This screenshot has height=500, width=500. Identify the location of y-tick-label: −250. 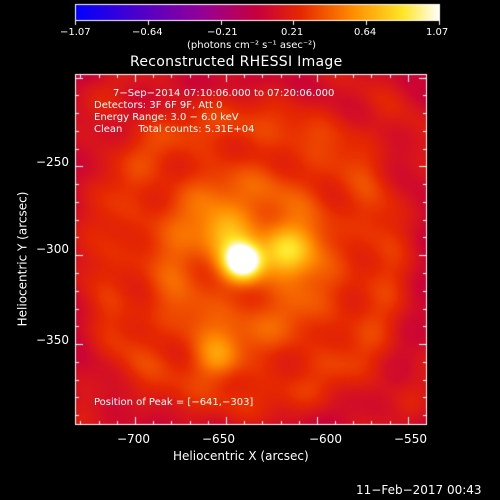
(52, 162).